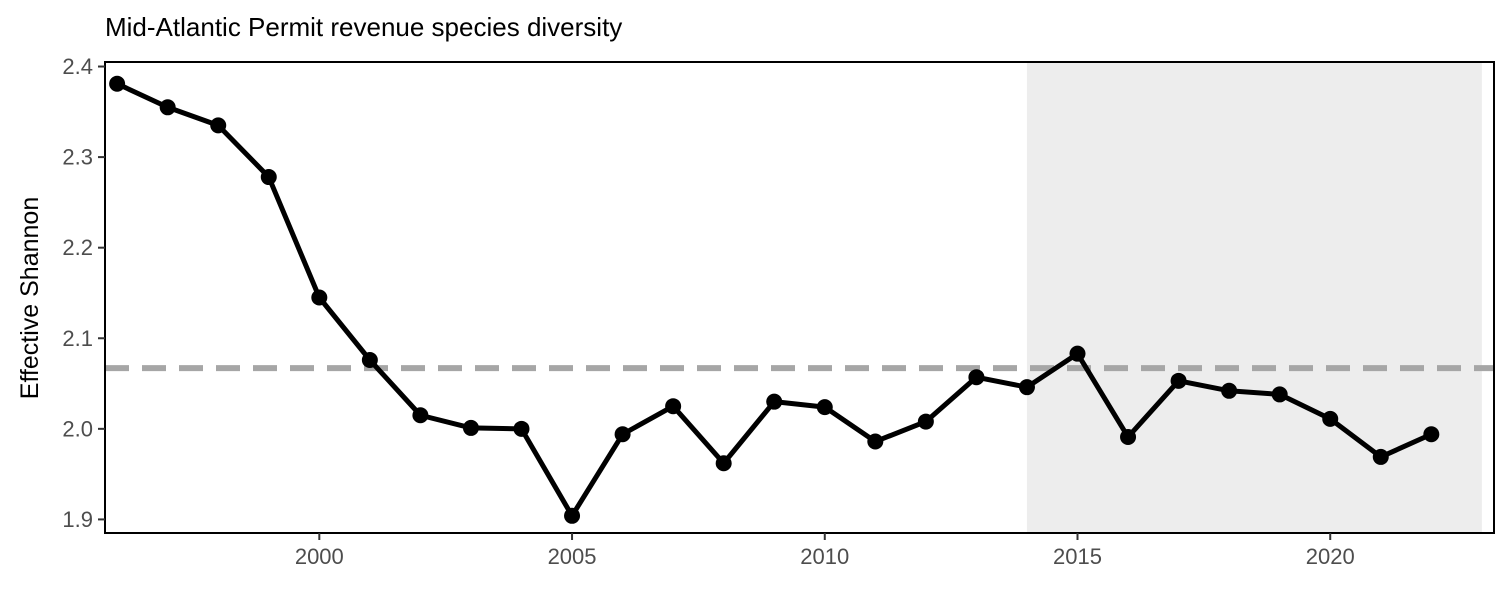 The image size is (1512, 609). What do you see at coordinates (77, 338) in the screenshot?
I see `y-tick-label: 2.1` at bounding box center [77, 338].